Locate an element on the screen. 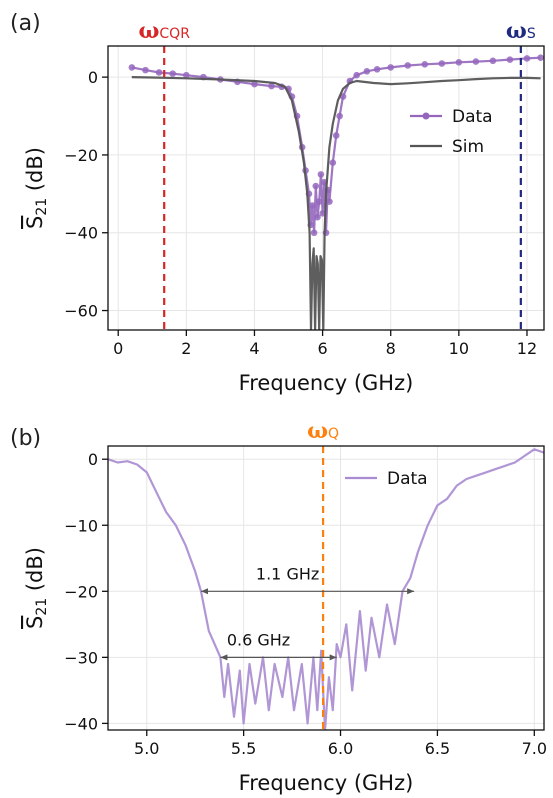 The height and width of the screenshot is (798, 553). y-tick-label: −60 is located at coordinates (81, 311).